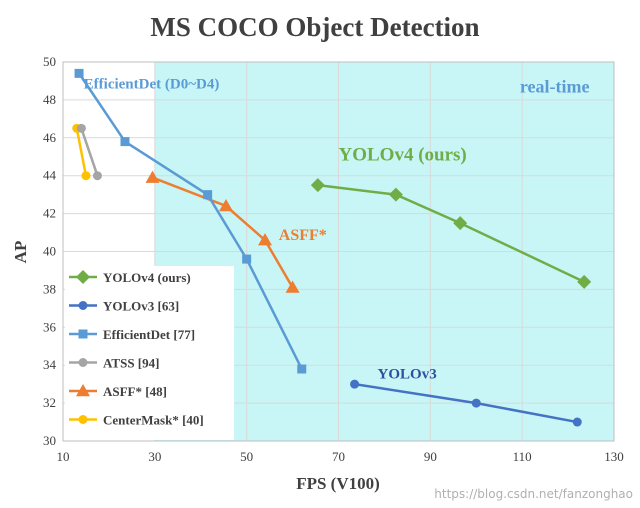 The image size is (640, 508). Describe the element at coordinates (152, 85) in the screenshot. I see `annotation-label: EfficientDet (D0~D4)` at that location.